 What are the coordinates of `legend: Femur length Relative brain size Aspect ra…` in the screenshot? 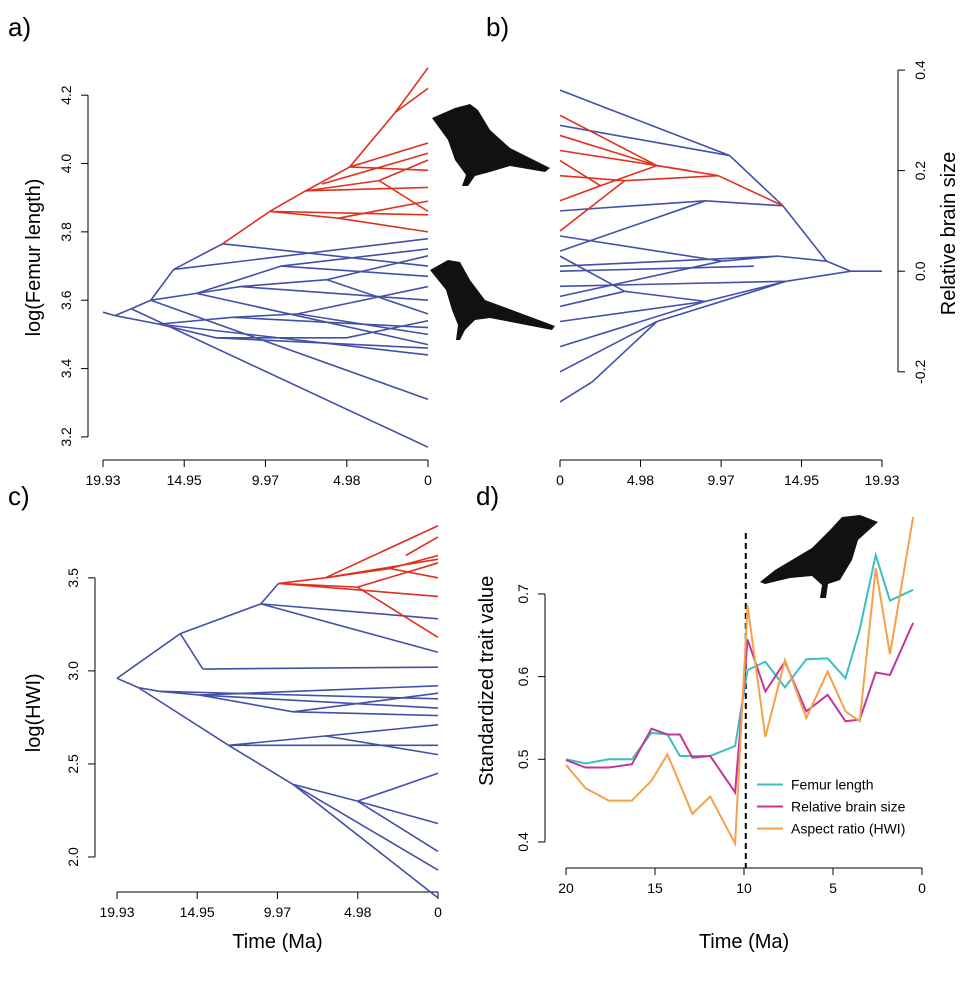 It's located at (831, 807).